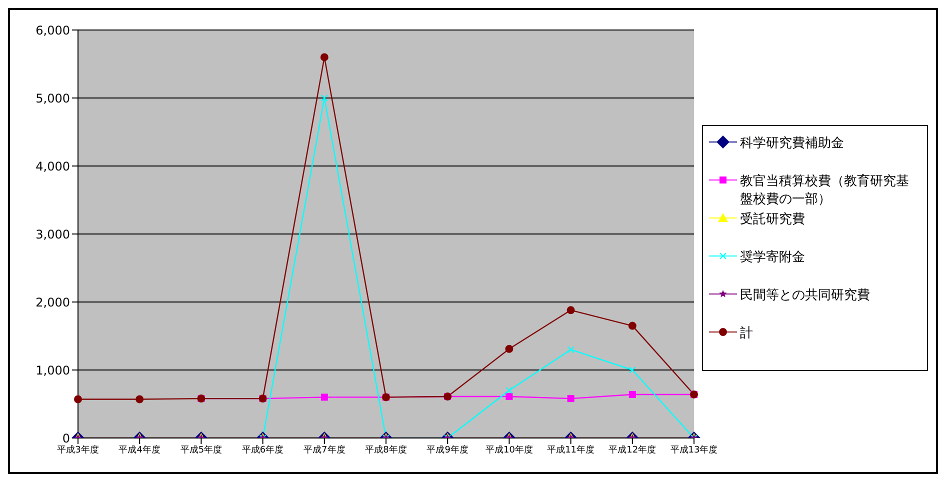 The width and height of the screenshot is (952, 486). Describe the element at coordinates (53, 98) in the screenshot. I see `y-tick-label: 5,000` at that location.